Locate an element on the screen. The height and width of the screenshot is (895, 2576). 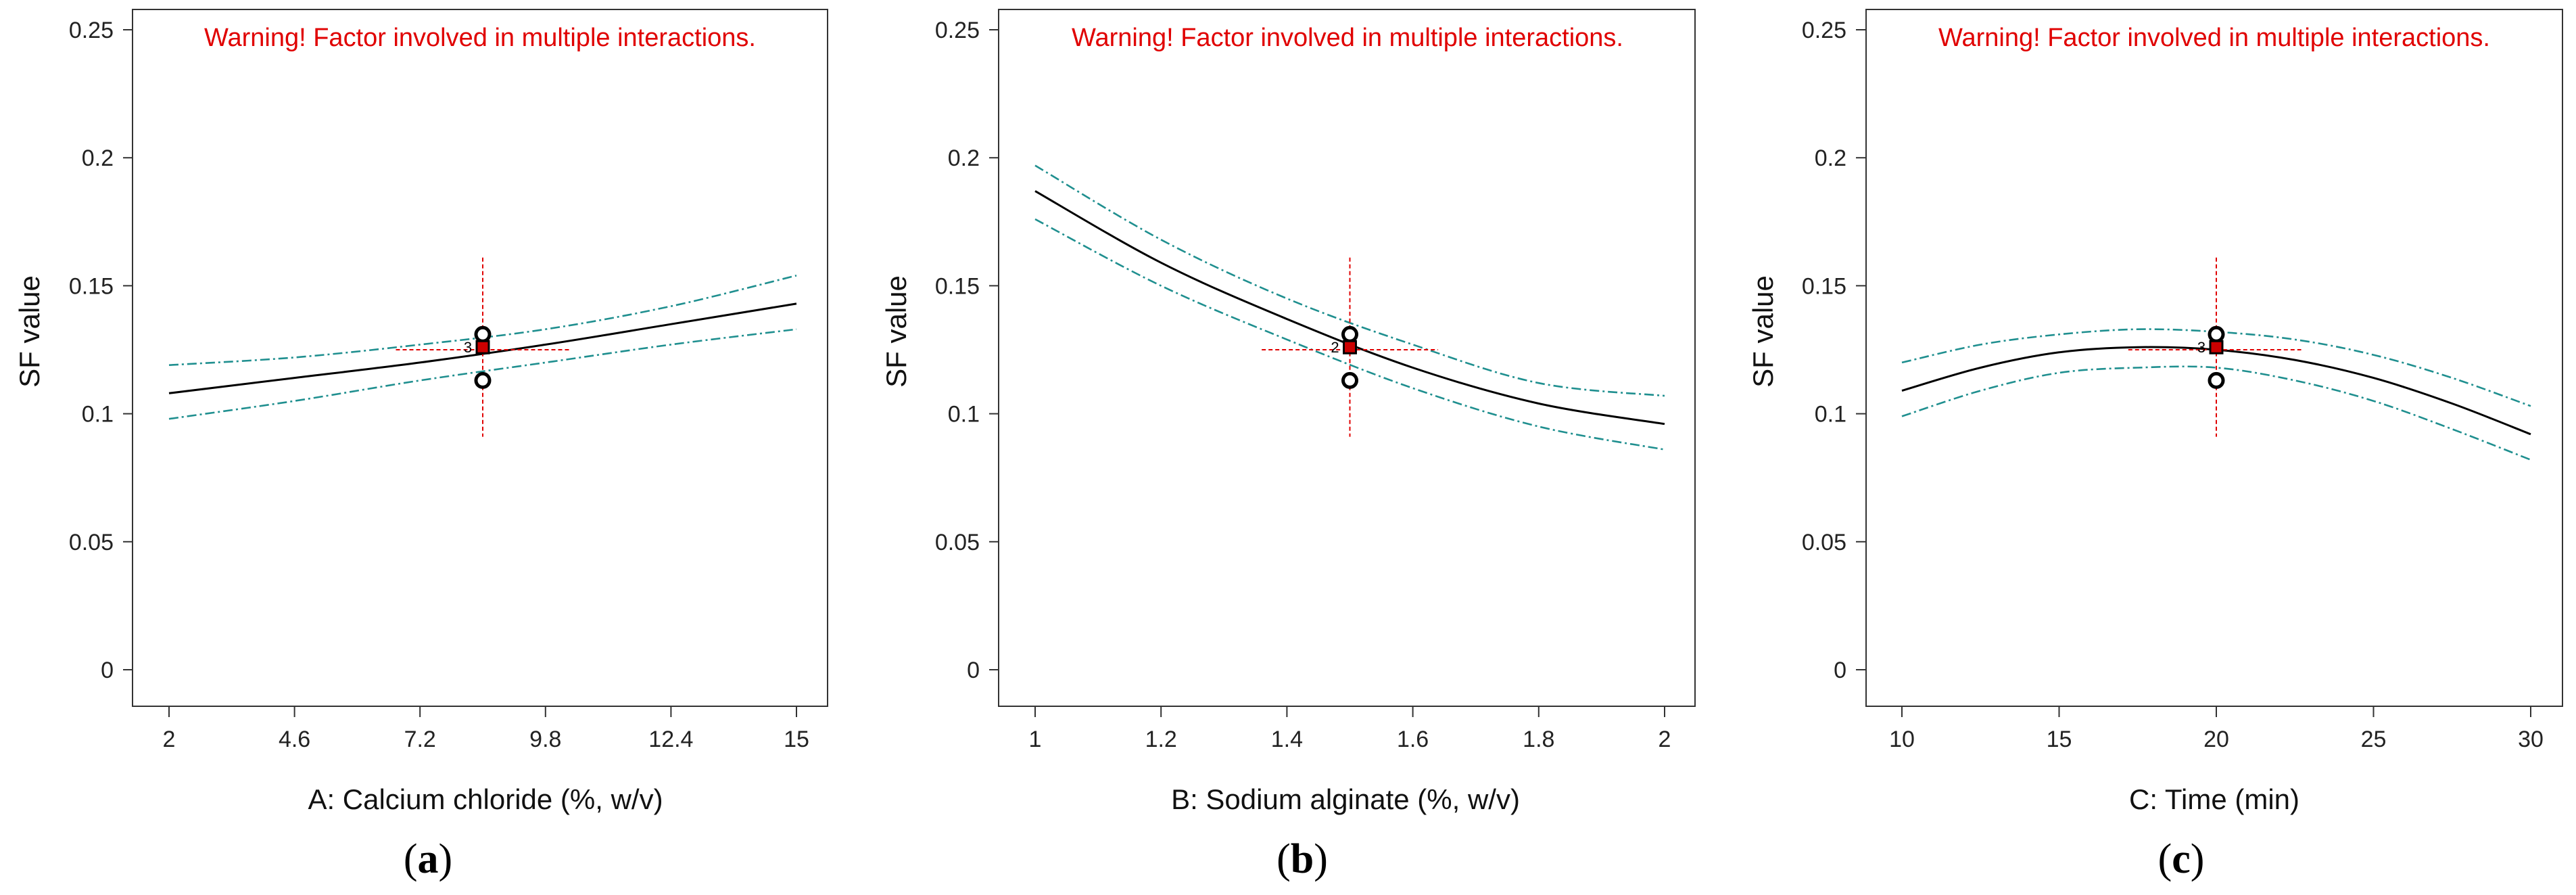
panel-a-x-tick-label: 15 is located at coordinates (796, 739).